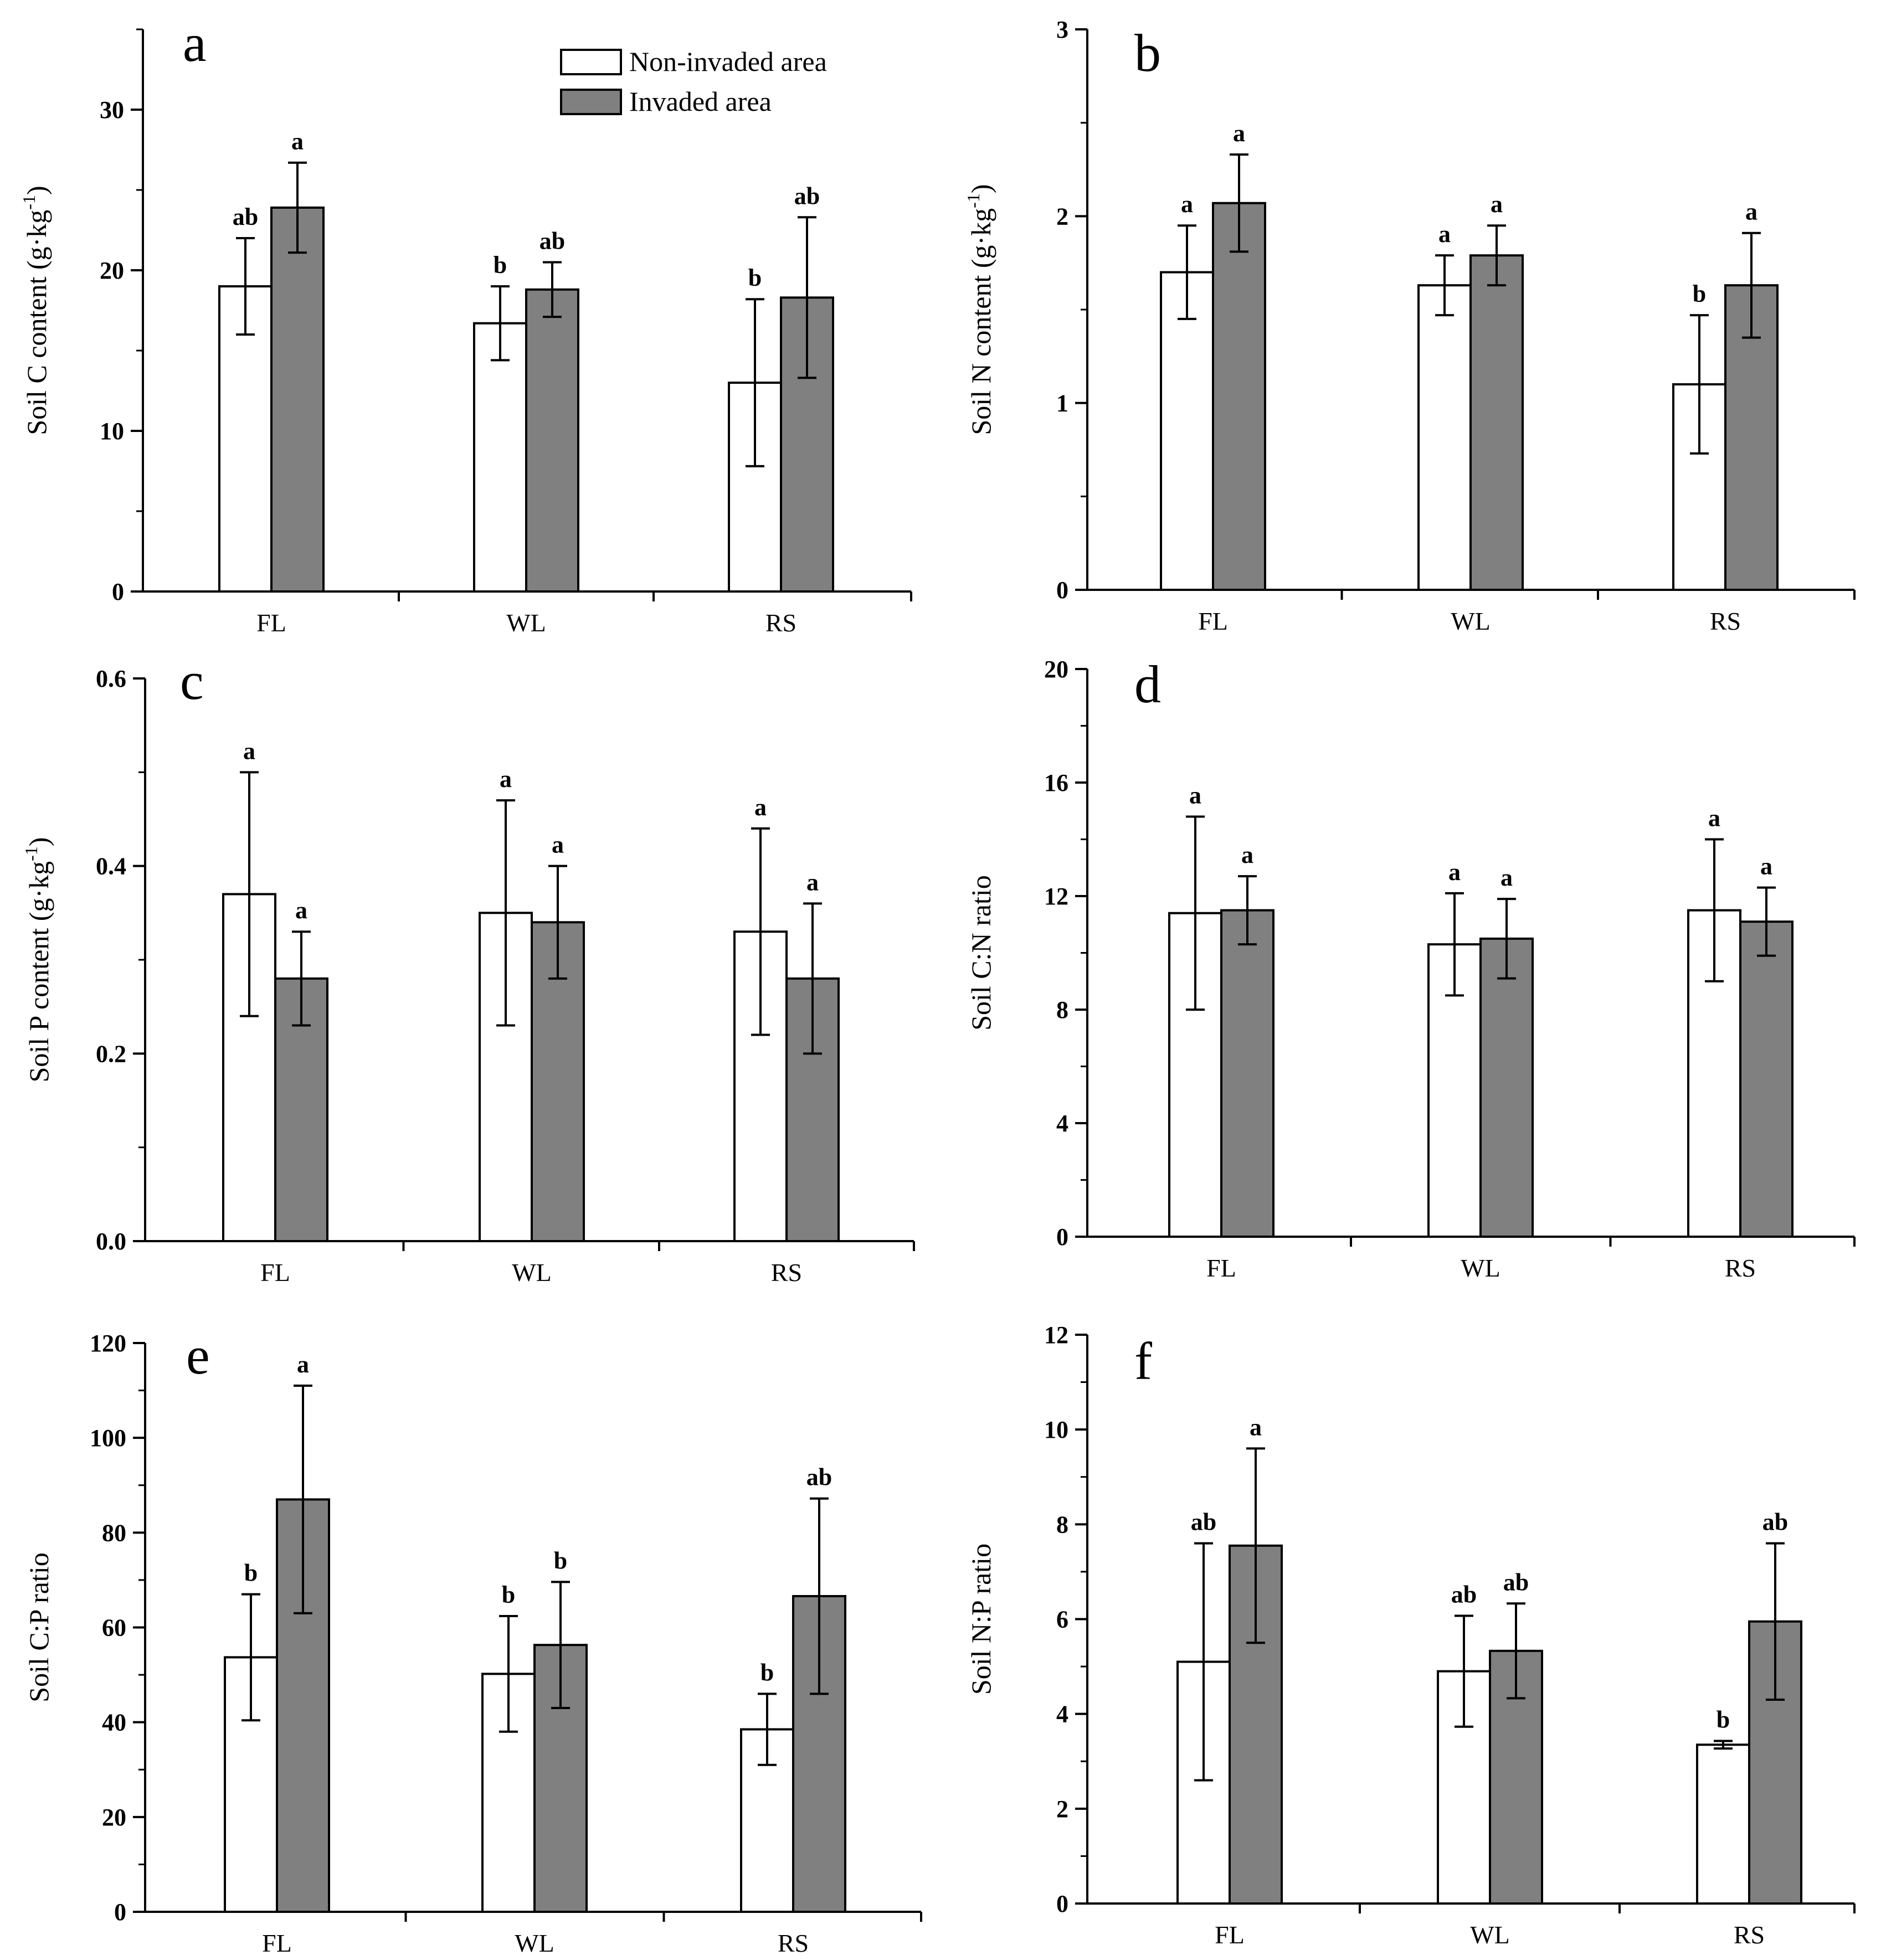 The height and width of the screenshot is (1960, 1886). Describe the element at coordinates (1147, 53) in the screenshot. I see `panel-letter: b` at that location.